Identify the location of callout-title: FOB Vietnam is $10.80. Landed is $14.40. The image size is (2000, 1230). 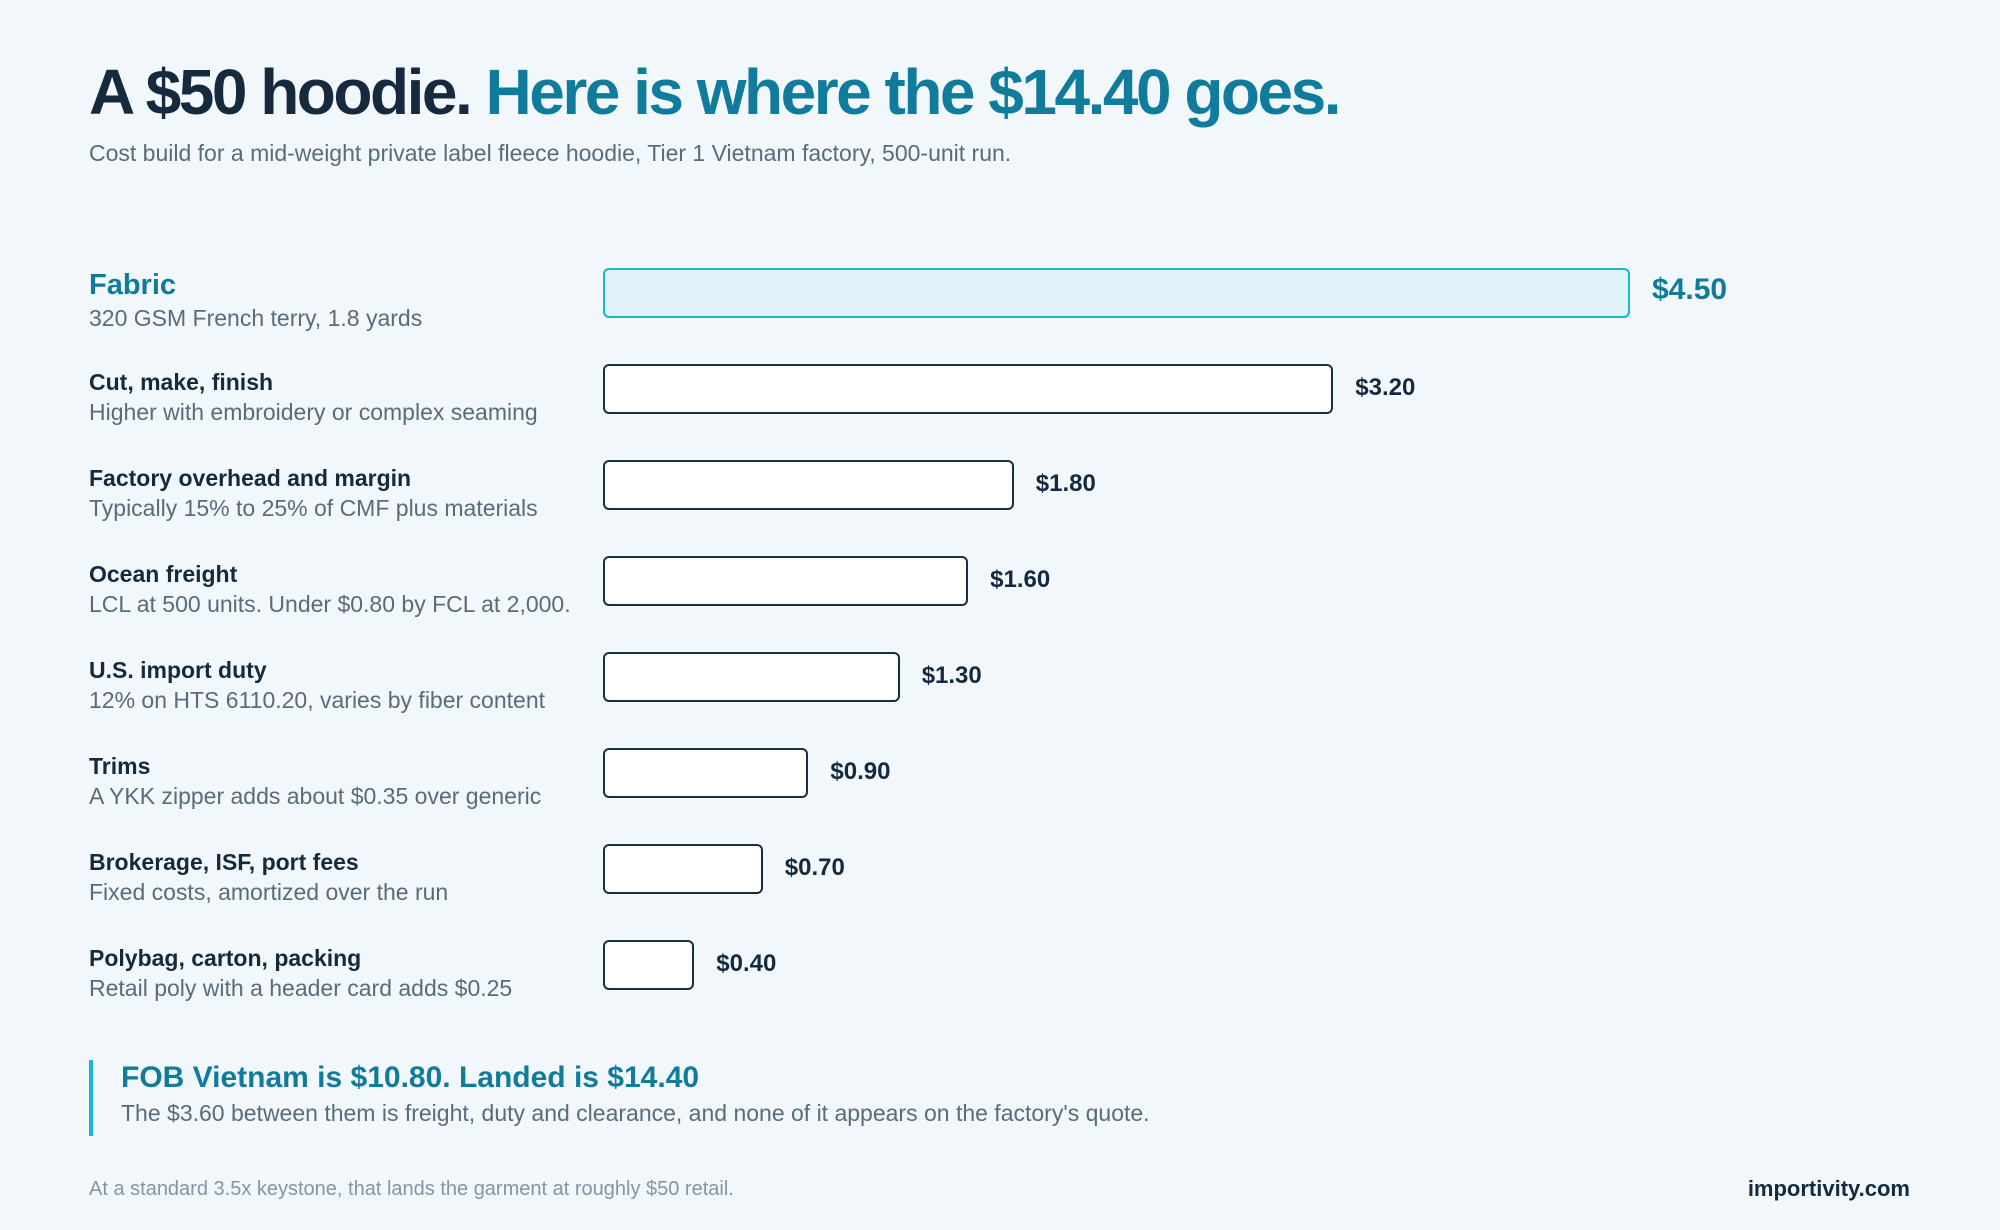
(410, 1077).